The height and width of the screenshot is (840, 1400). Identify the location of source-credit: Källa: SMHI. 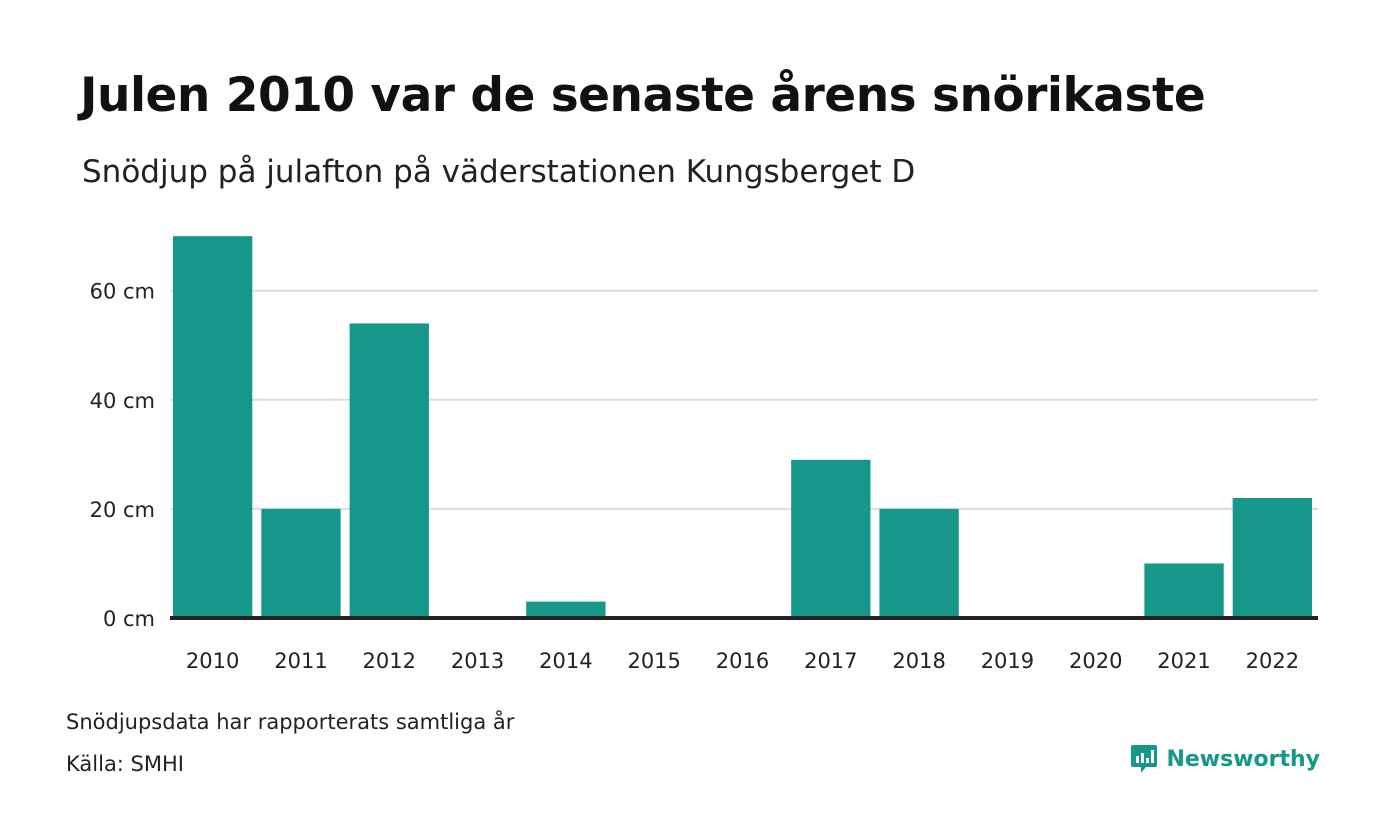
(125, 764).